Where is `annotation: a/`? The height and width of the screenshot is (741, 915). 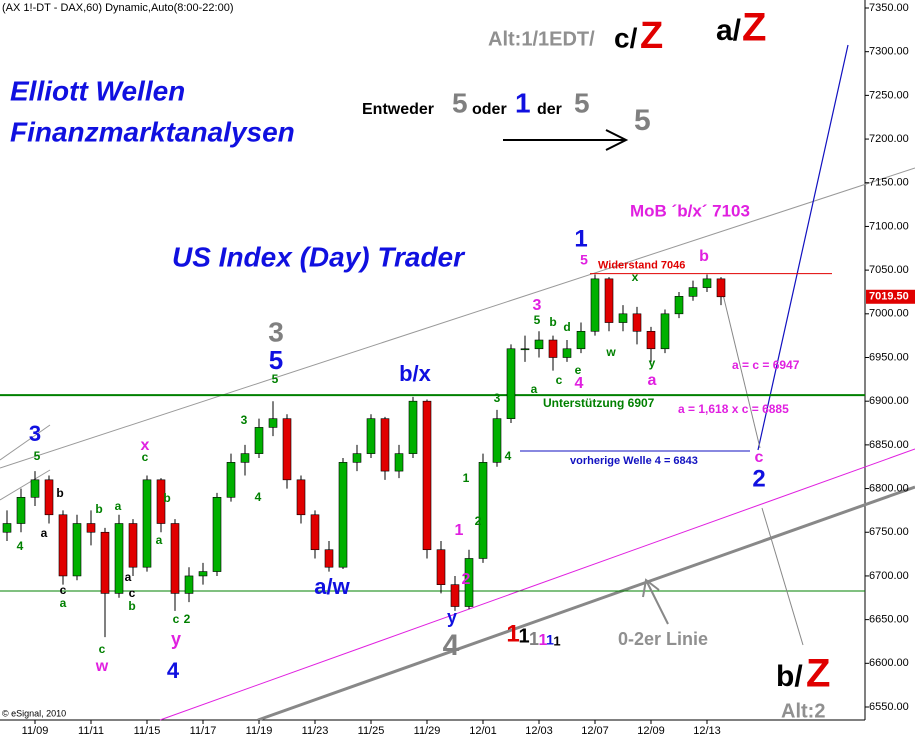
annotation: a/ is located at coordinates (729, 30).